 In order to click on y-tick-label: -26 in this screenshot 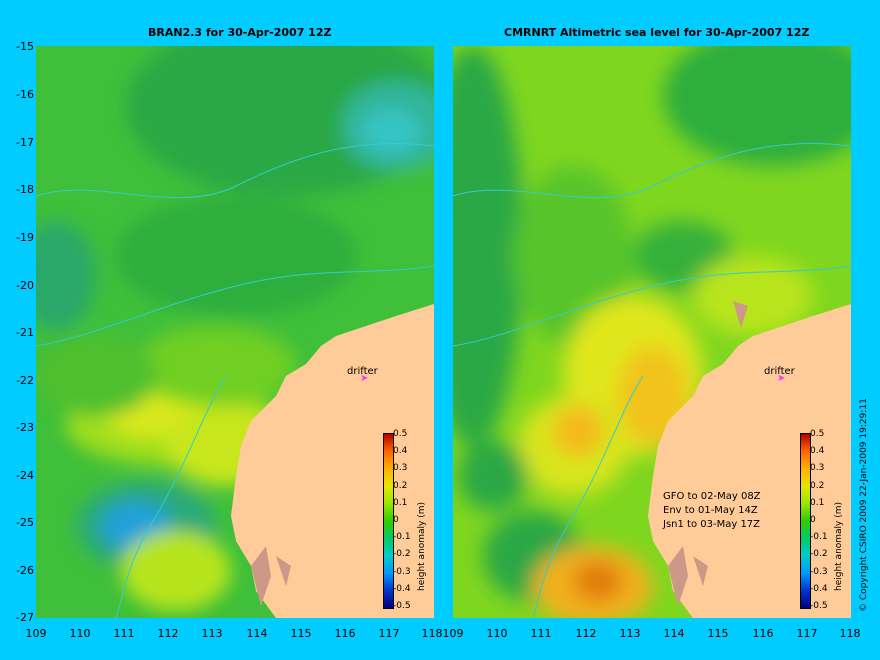, I will do `click(25, 570)`.